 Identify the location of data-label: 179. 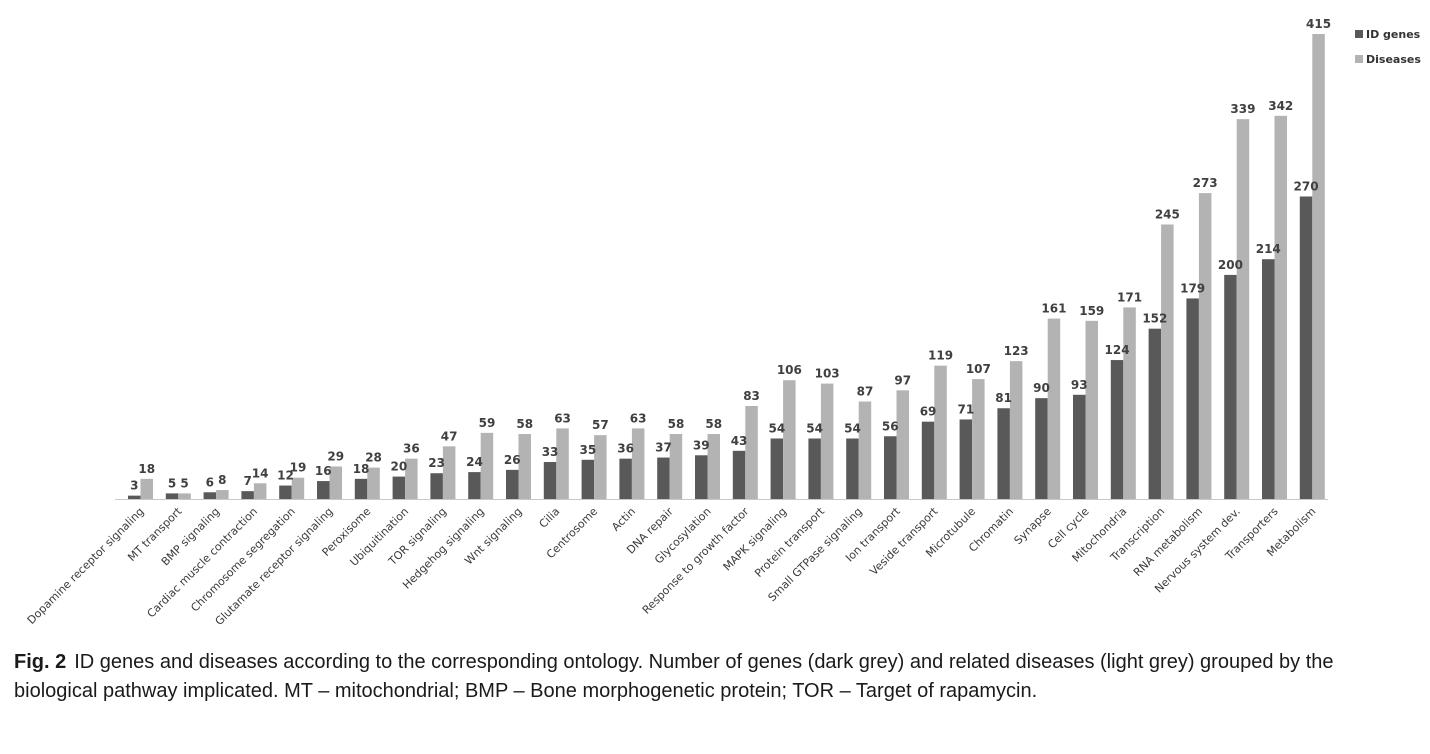
(1192, 288).